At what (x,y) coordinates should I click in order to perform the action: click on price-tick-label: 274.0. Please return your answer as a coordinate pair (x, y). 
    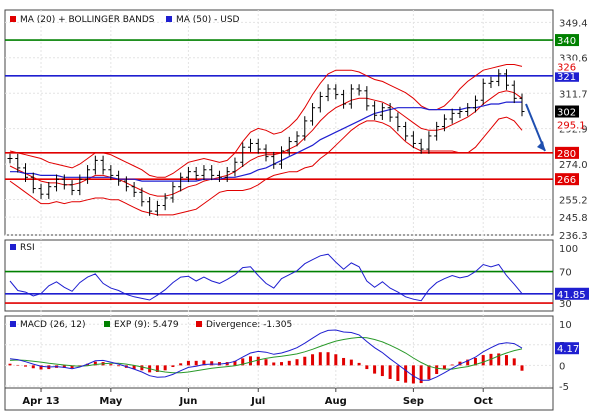
    Looking at the image, I should click on (573, 165).